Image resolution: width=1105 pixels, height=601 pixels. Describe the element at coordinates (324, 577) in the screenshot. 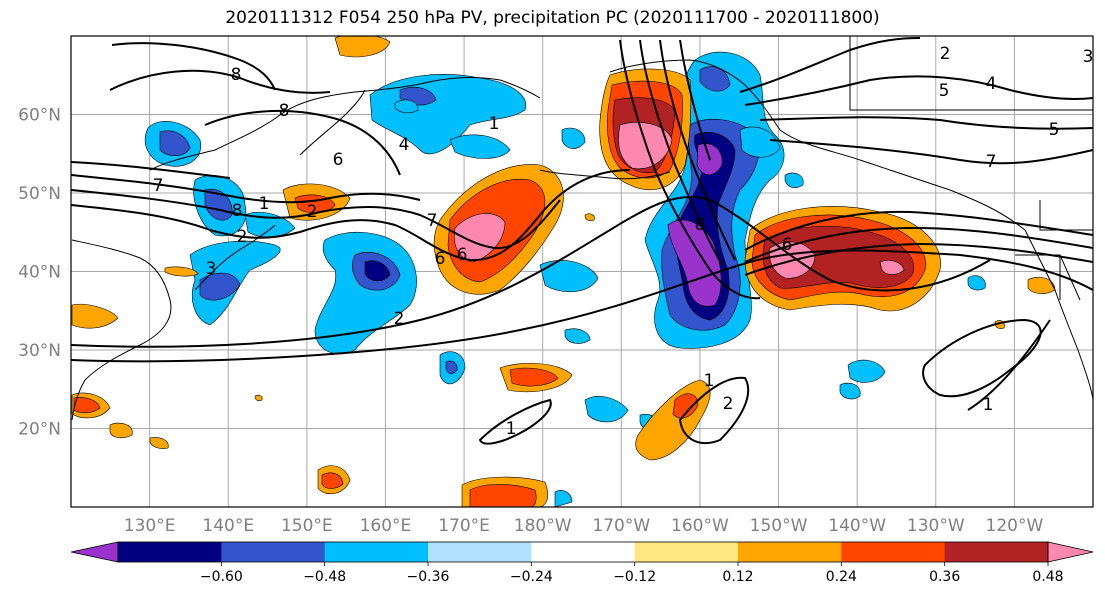

I see `colorbar-tick-label: −0.48` at that location.